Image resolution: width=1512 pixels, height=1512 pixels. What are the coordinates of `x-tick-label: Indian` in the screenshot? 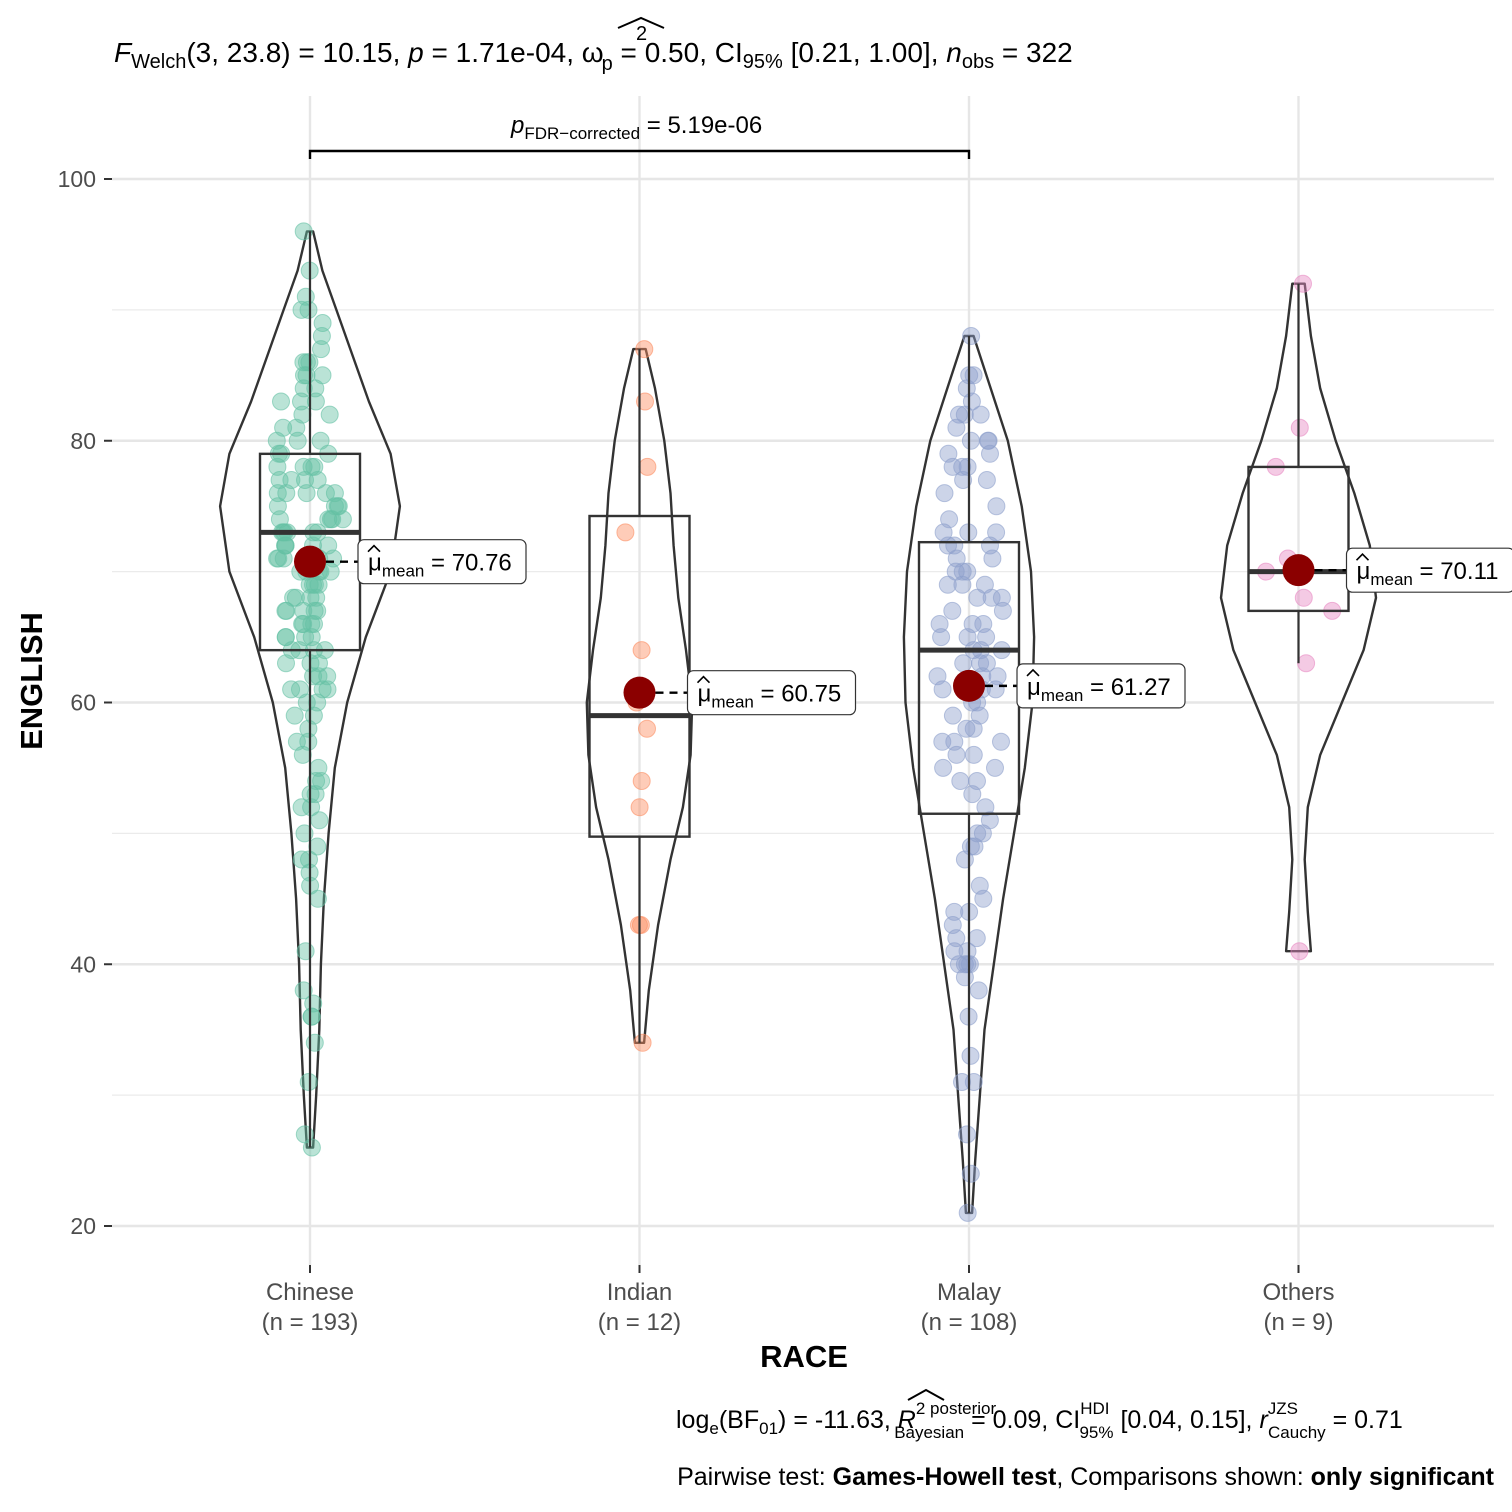 It's located at (639, 1292).